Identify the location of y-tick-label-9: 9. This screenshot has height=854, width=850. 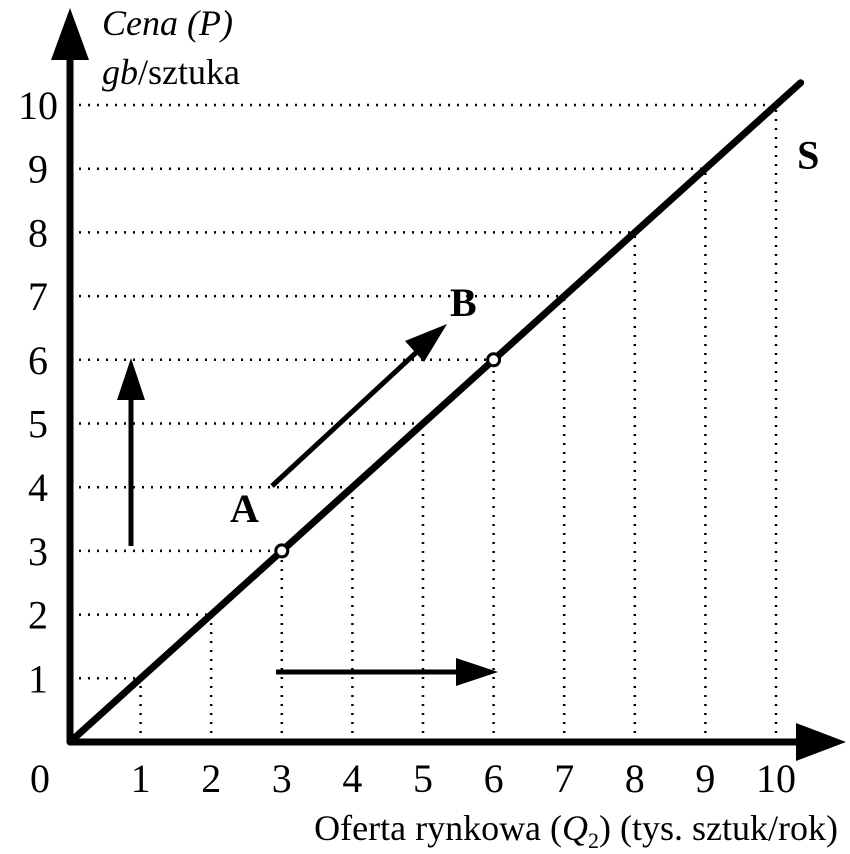
(38, 169).